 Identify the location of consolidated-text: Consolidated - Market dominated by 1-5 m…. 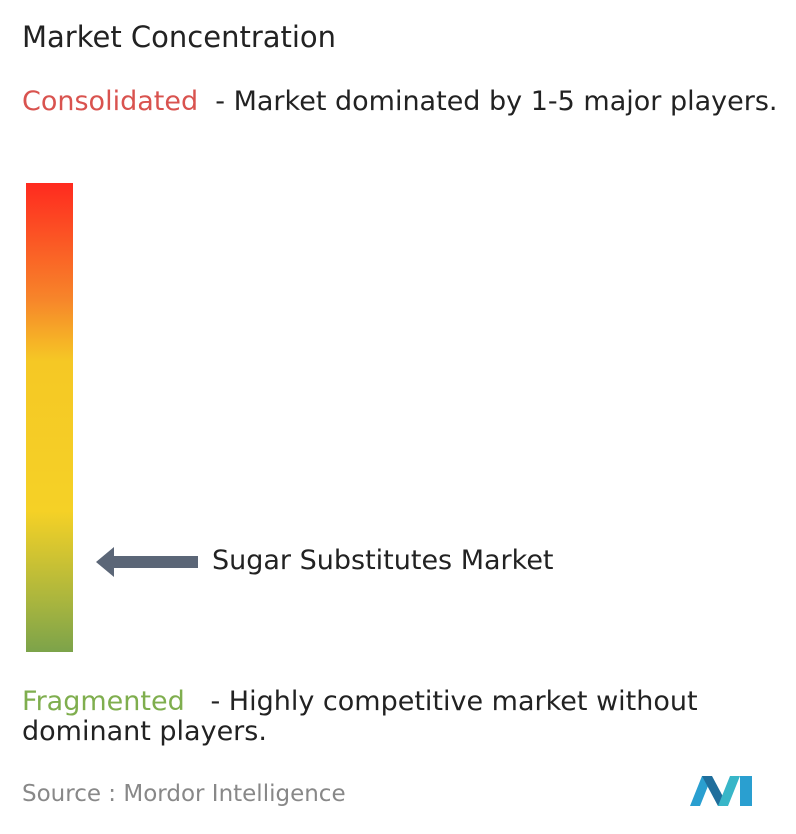
(407, 102).